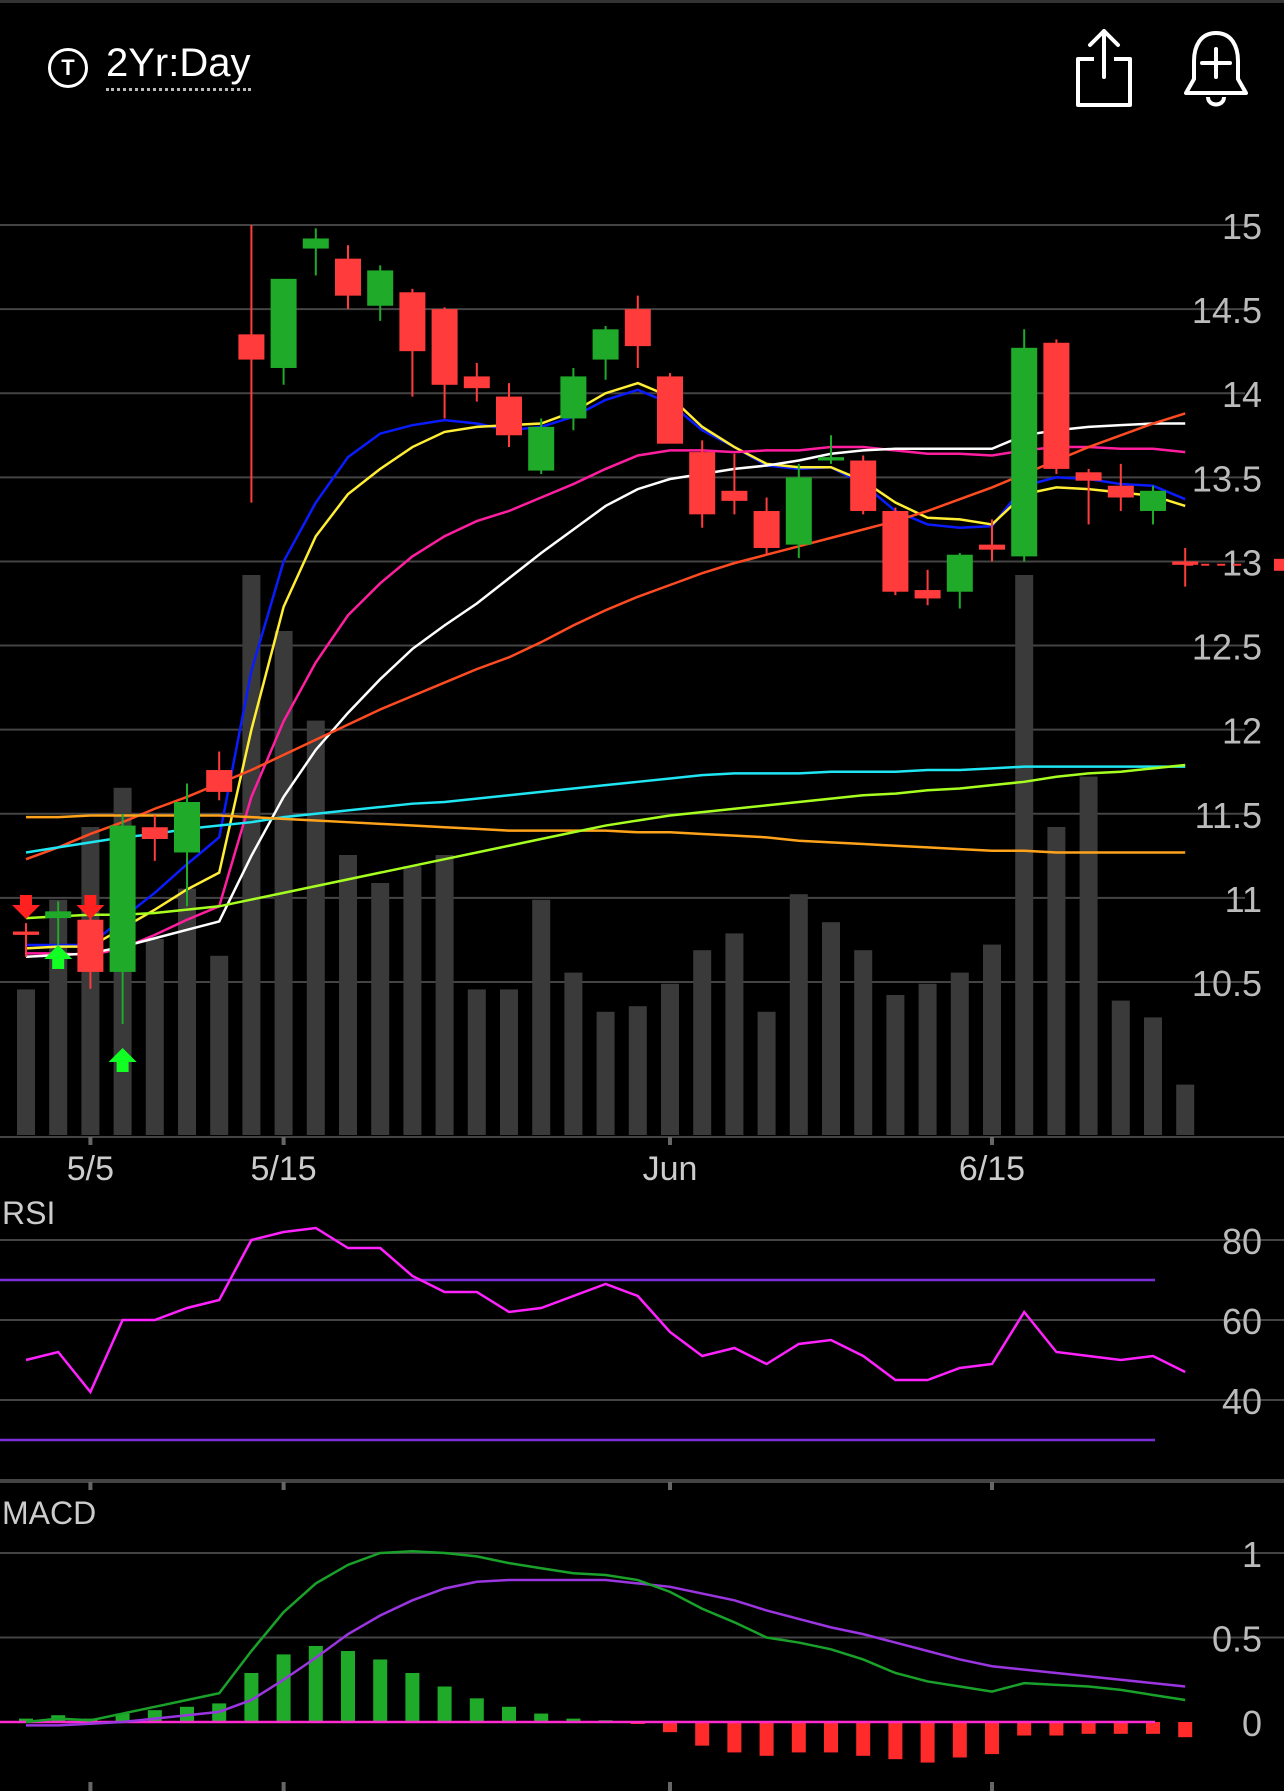  Describe the element at coordinates (670, 1169) in the screenshot. I see `date-axis-tick-label: Jun` at that location.